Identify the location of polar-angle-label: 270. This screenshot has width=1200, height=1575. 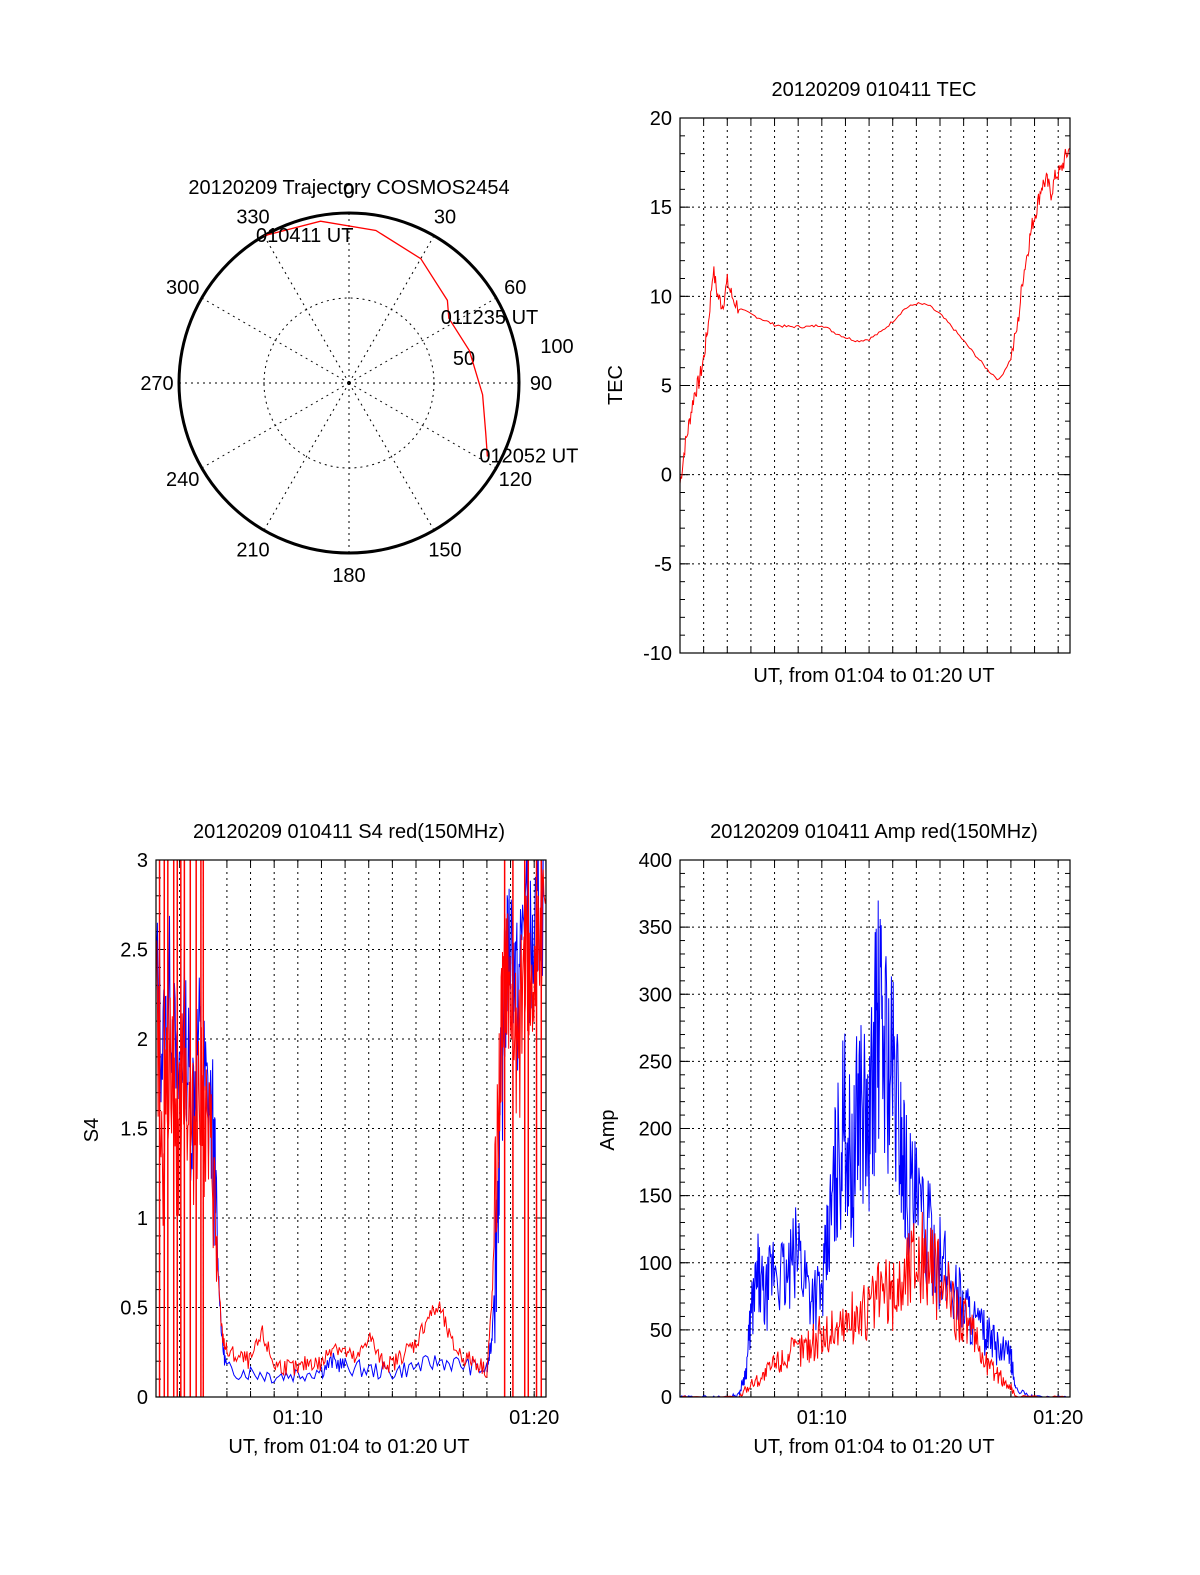
(156, 384).